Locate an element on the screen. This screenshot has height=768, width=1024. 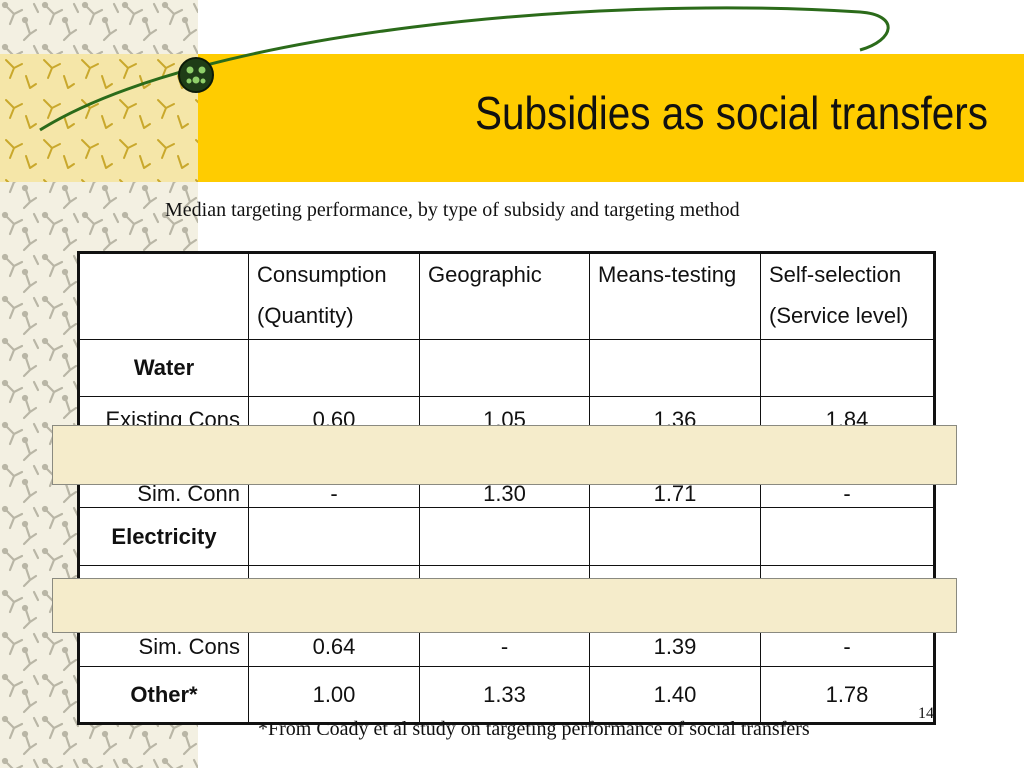
overlay-band-electricity is located at coordinates (504, 605).